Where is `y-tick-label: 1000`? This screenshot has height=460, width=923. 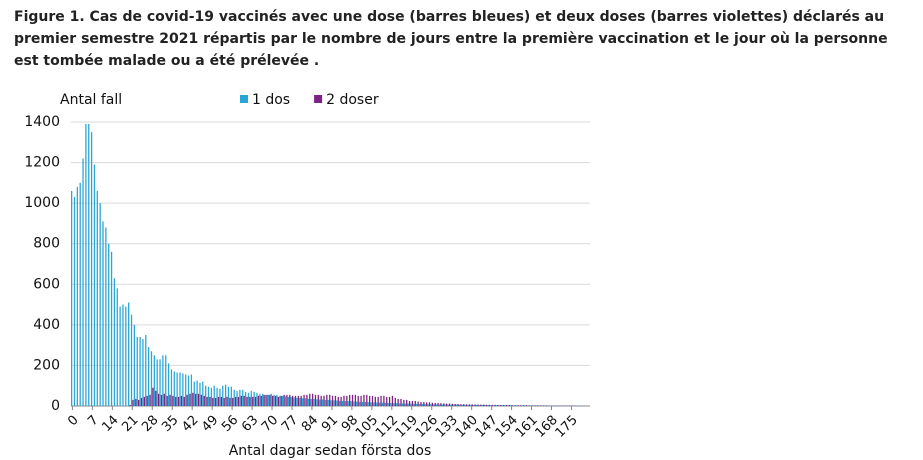
y-tick-label: 1000 is located at coordinates (42, 203).